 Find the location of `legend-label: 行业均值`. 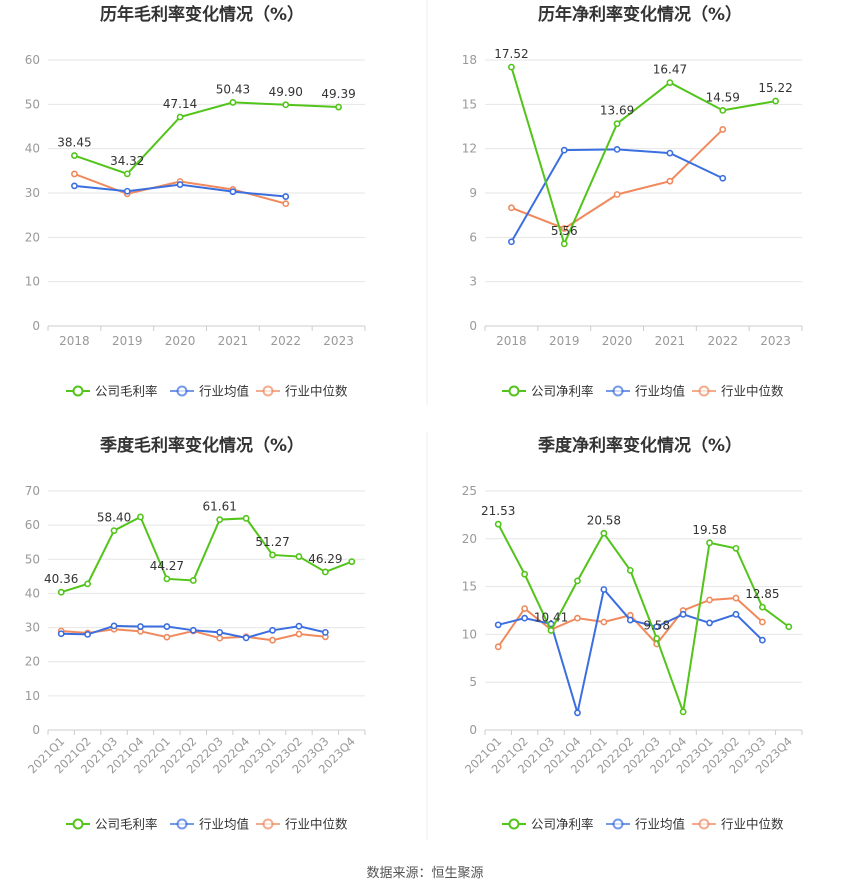

legend-label: 行业均值 is located at coordinates (660, 391).